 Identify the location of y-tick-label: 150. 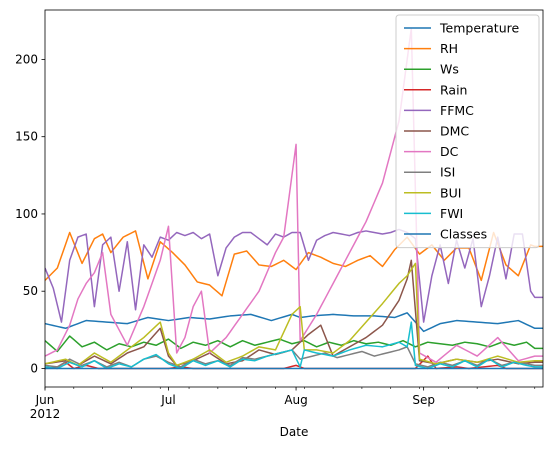
(26, 137).